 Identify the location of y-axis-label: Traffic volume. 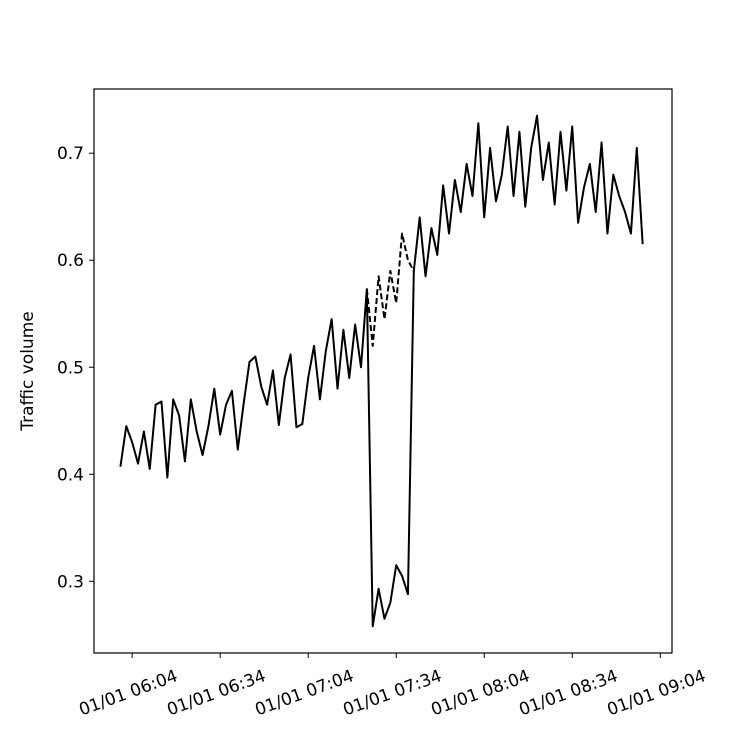
(28, 371).